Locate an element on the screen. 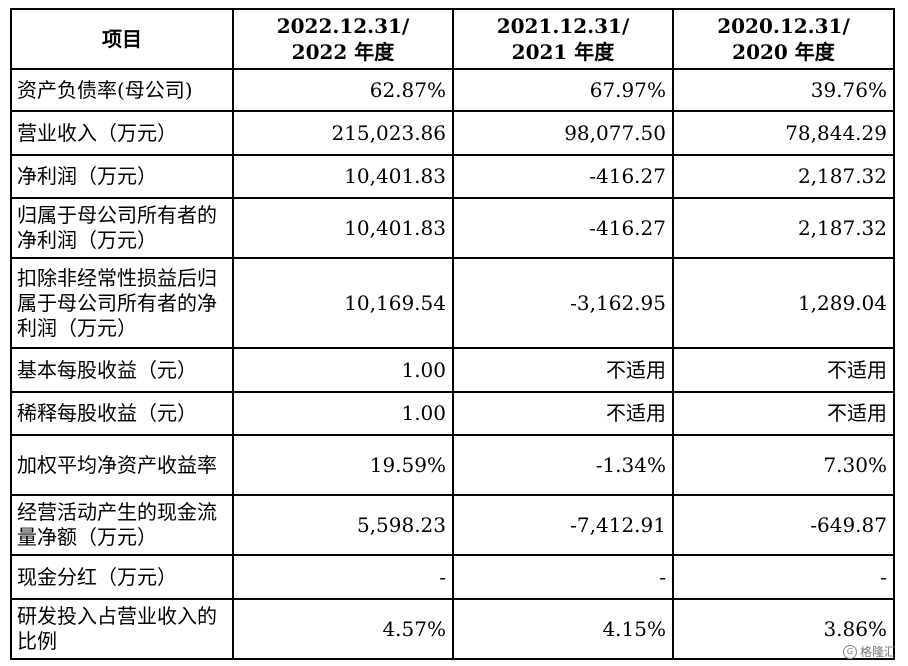  header-2020-year: 2020 年度 is located at coordinates (783, 52).